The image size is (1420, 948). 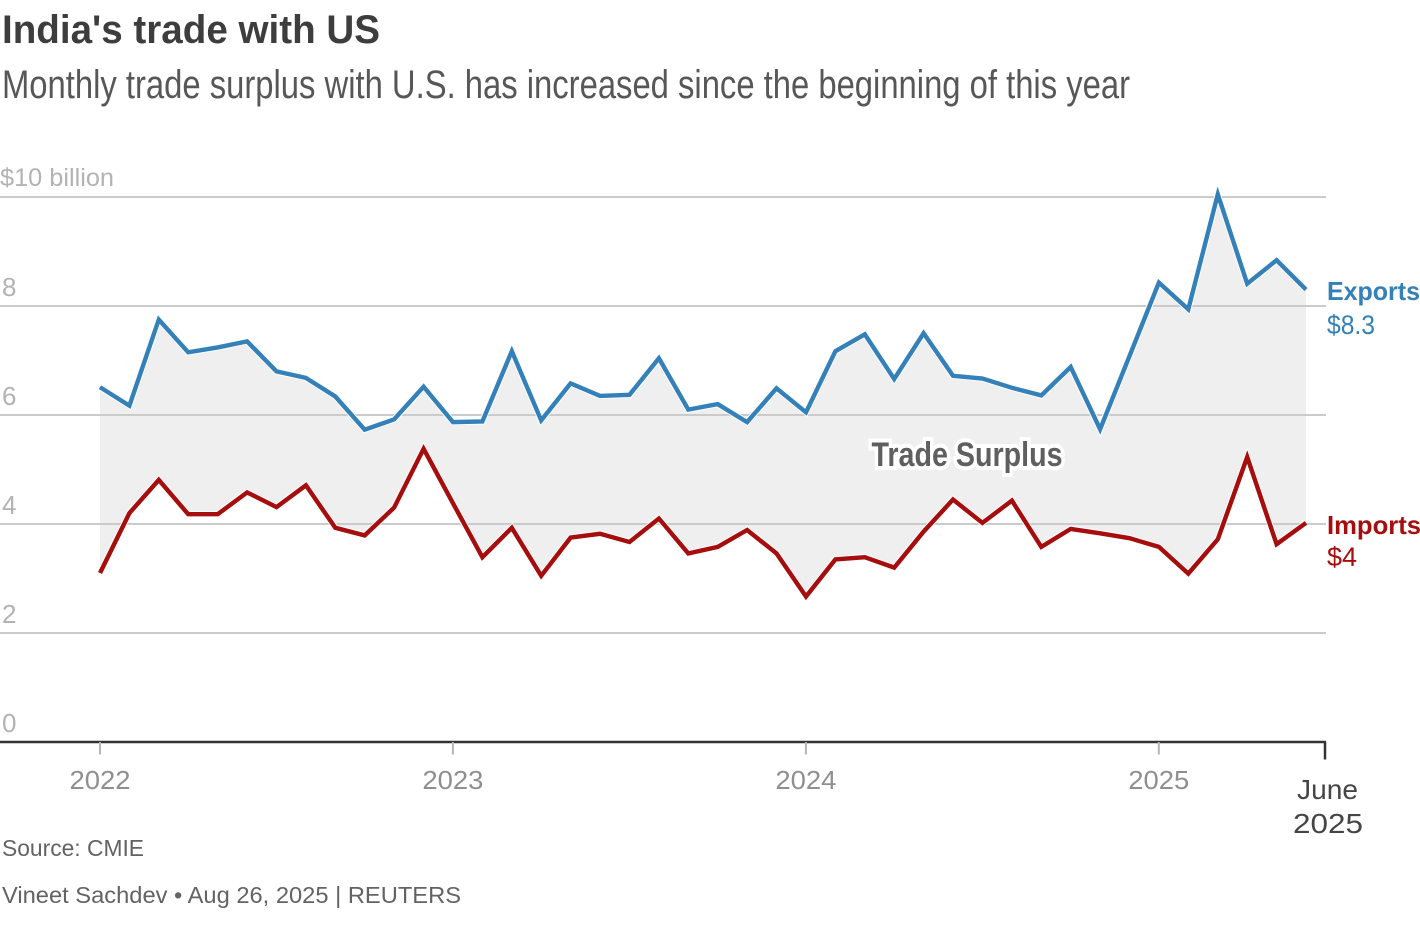 I want to click on svg-text: 2, so click(x=9, y=614).